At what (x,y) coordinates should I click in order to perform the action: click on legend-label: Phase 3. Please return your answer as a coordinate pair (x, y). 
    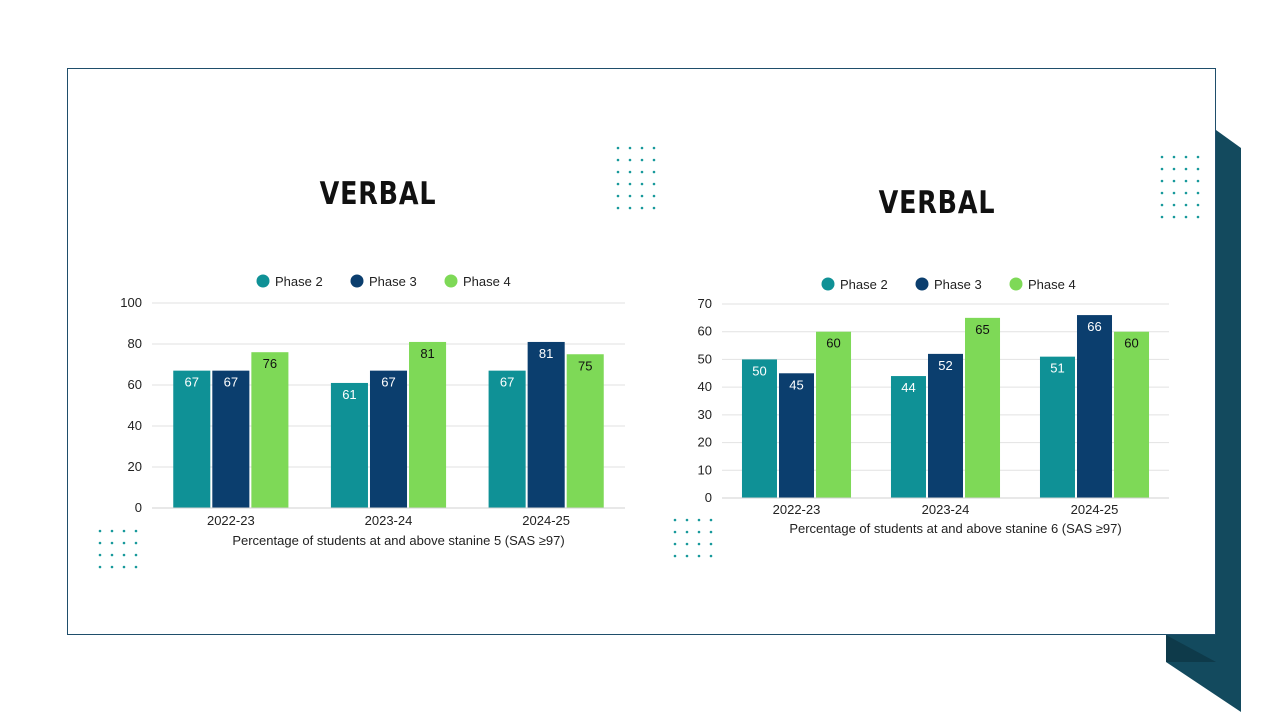
    Looking at the image, I should click on (958, 284).